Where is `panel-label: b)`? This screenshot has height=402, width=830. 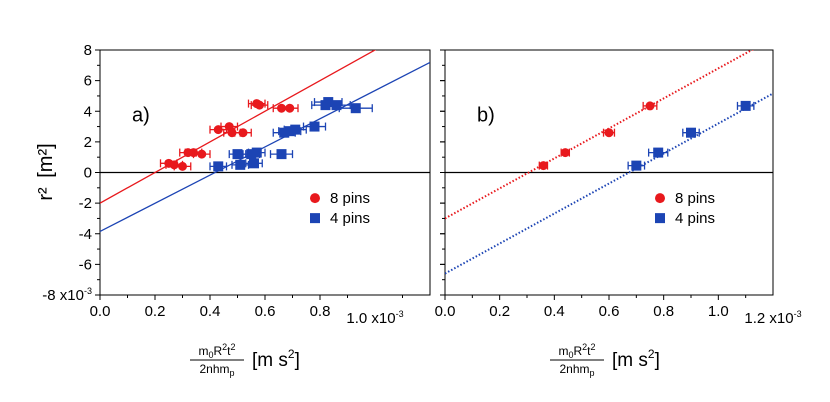 panel-label: b) is located at coordinates (486, 115).